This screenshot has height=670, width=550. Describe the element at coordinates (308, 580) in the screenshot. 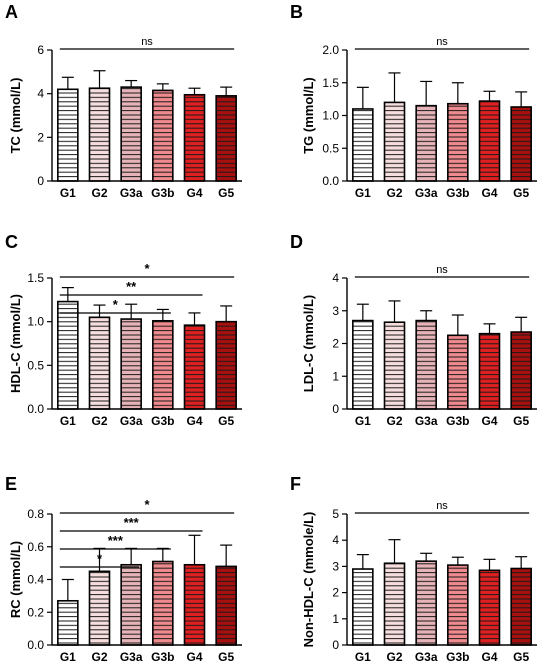

I see `y-axis-title: Non-HDL-C (mmole/L)` at that location.